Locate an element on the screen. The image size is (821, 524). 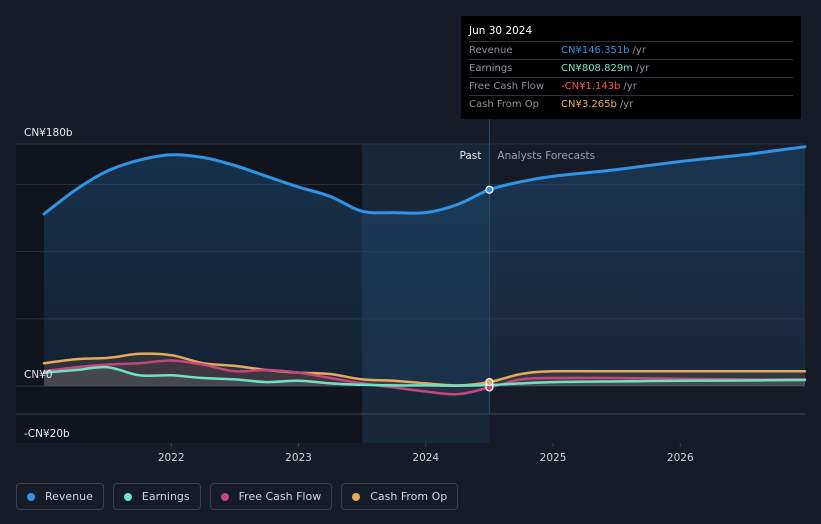
x-tick-label: 2026 is located at coordinates (680, 458).